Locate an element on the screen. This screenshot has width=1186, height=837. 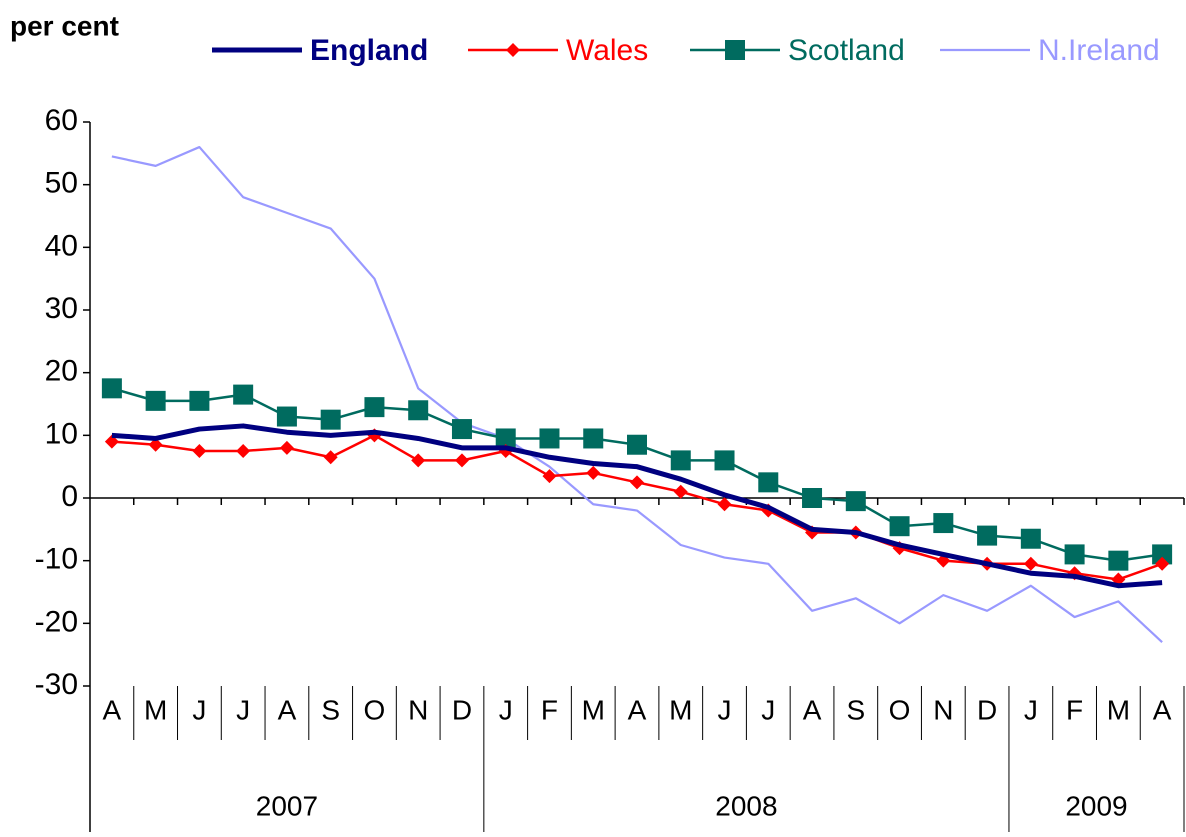
x-group-label: 2008 is located at coordinates (746, 805).